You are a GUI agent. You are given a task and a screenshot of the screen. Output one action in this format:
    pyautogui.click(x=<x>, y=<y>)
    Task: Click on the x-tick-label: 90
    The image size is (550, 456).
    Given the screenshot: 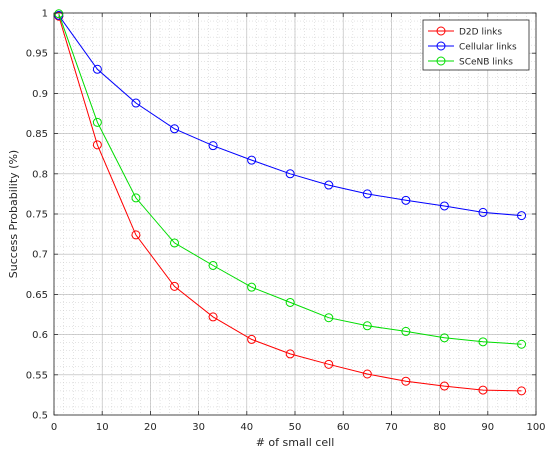 What is the action you would take?
    pyautogui.click(x=487, y=427)
    